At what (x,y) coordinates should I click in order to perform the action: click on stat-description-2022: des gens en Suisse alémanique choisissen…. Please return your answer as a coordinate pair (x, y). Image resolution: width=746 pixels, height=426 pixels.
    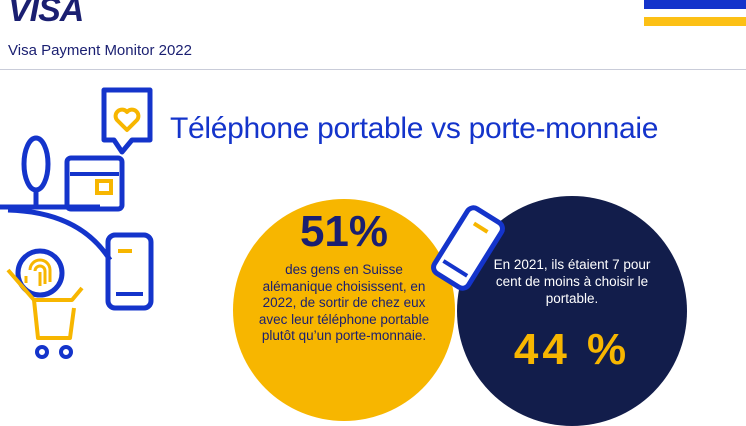
    Looking at the image, I should click on (344, 302).